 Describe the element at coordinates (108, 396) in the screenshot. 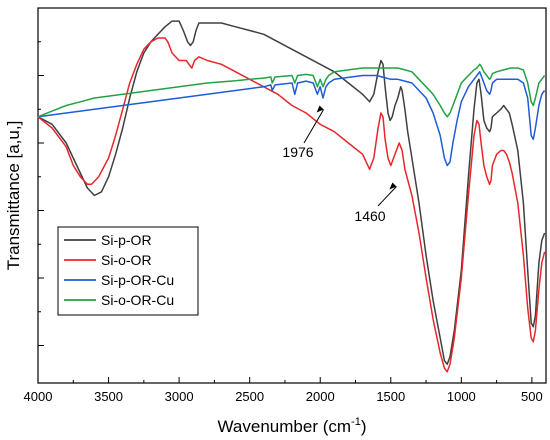

I see `x-tick-label-3500: 3500` at that location.